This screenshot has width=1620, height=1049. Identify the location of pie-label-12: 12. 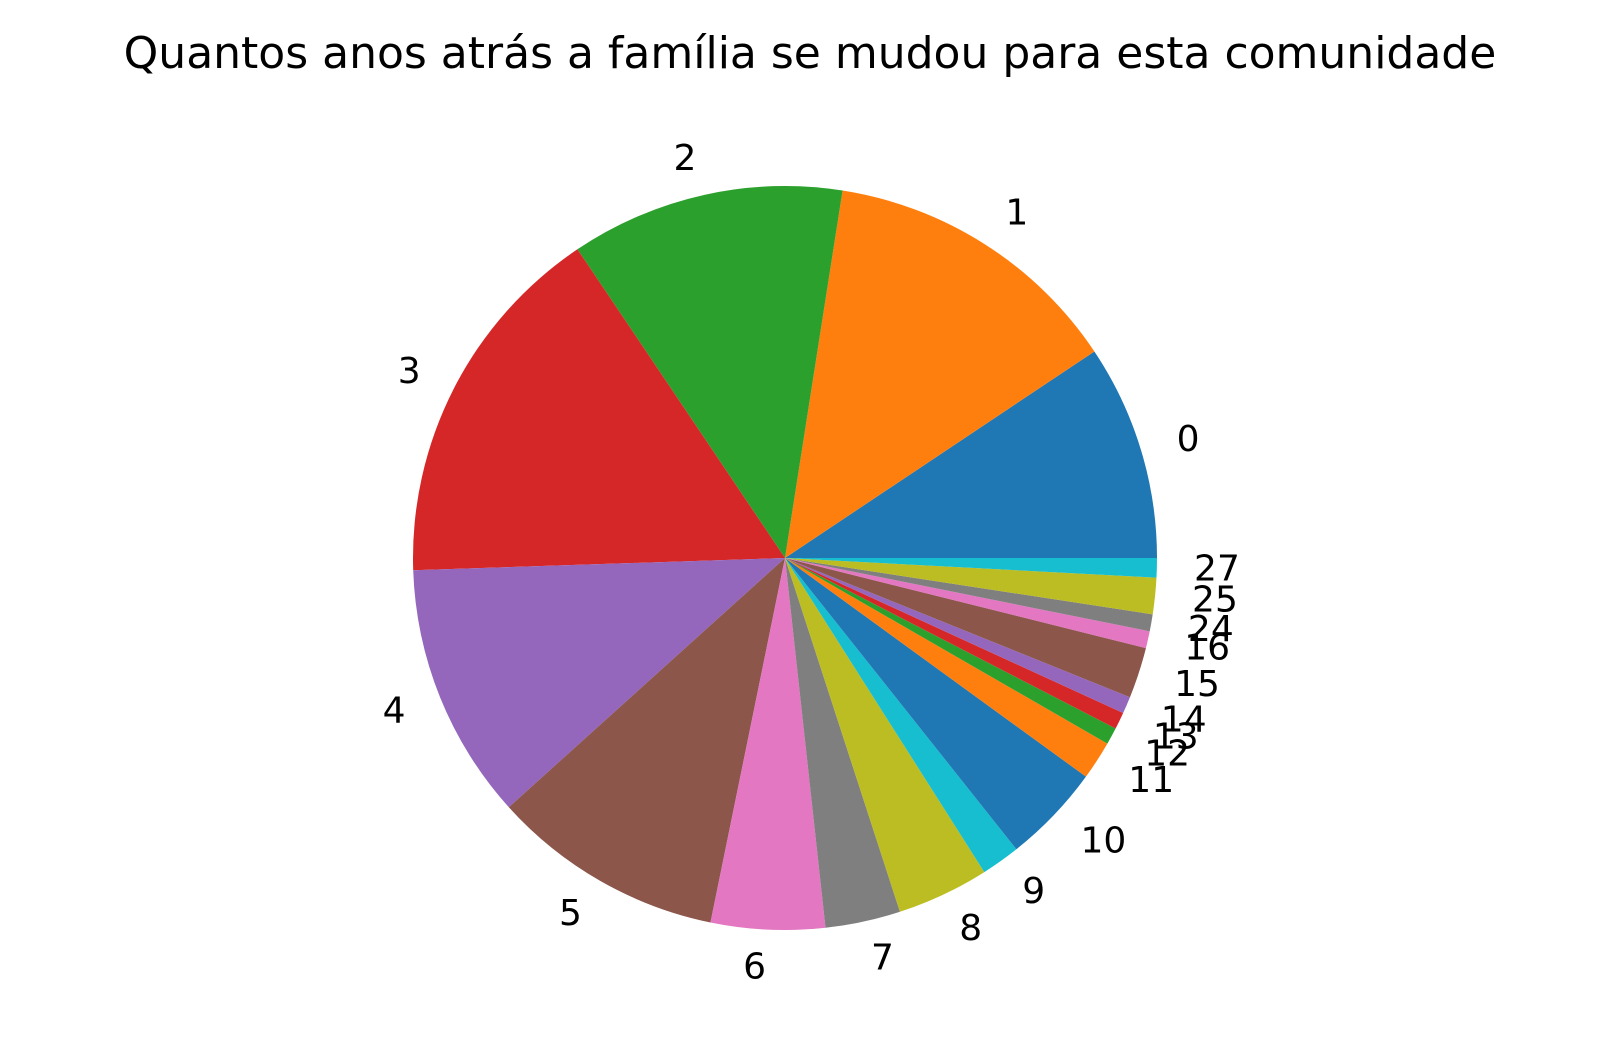
(1167, 753).